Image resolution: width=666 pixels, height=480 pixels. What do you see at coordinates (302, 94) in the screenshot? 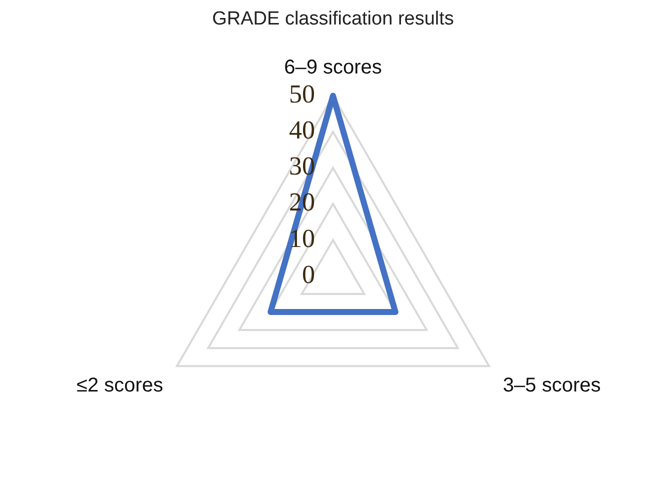
I see `y-tick-label: 50` at bounding box center [302, 94].